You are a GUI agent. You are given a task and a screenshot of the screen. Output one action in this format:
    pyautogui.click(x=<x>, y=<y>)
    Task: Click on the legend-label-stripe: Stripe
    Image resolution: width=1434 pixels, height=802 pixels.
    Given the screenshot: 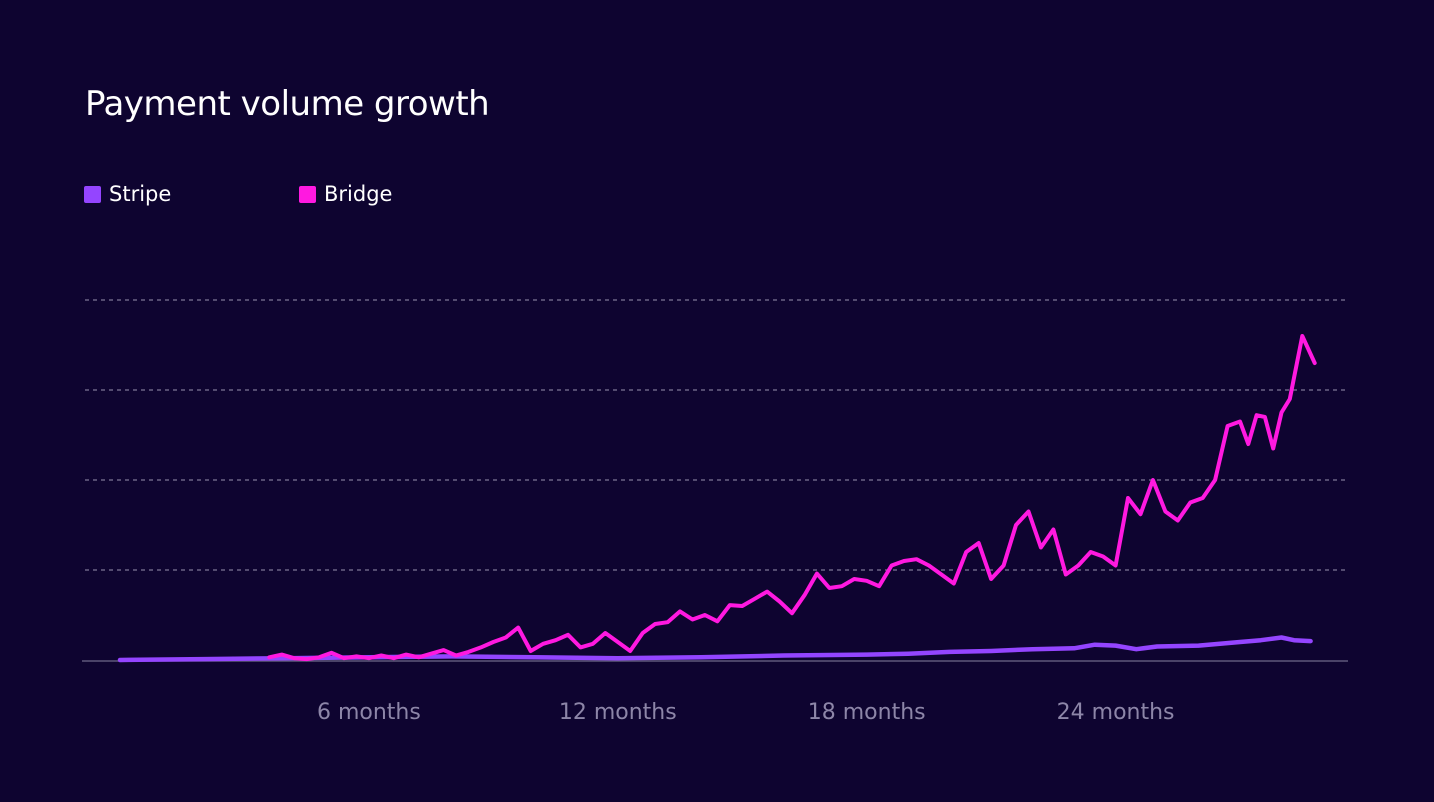 What is the action you would take?
    pyautogui.click(x=140, y=194)
    